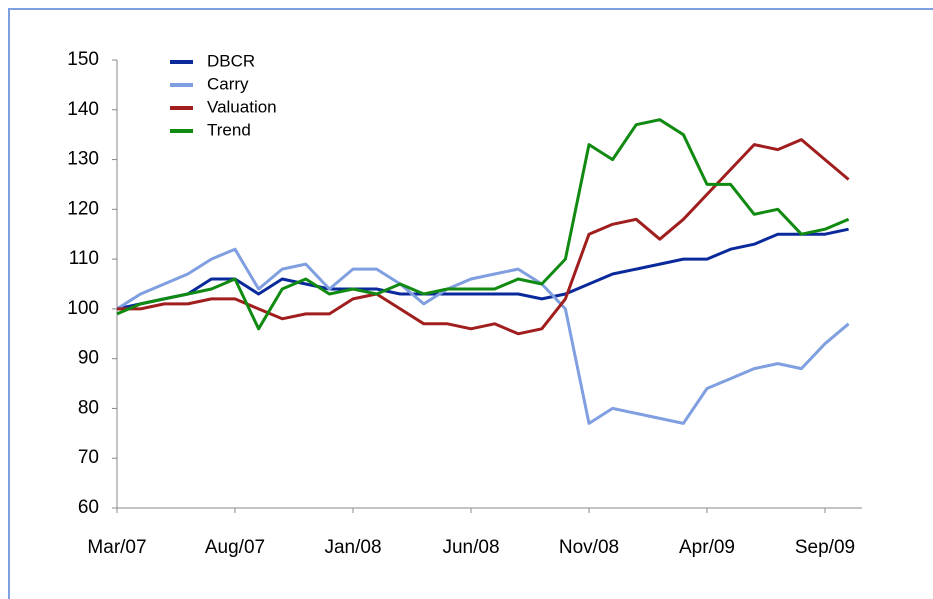 Image resolution: width=933 pixels, height=599 pixels. I want to click on y-tick-label: 90, so click(88, 358).